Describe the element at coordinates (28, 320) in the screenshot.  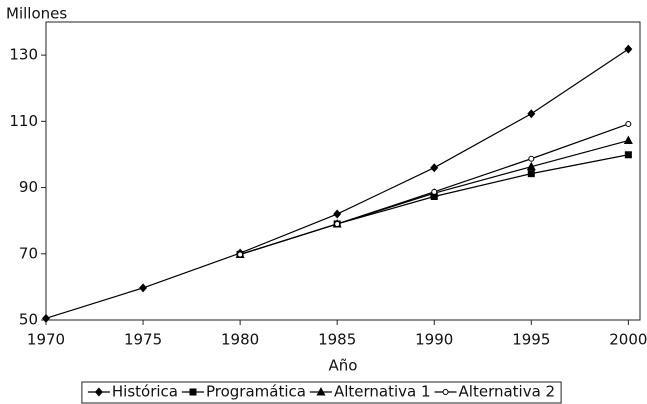
I see `y-tick-label: 50` at that location.